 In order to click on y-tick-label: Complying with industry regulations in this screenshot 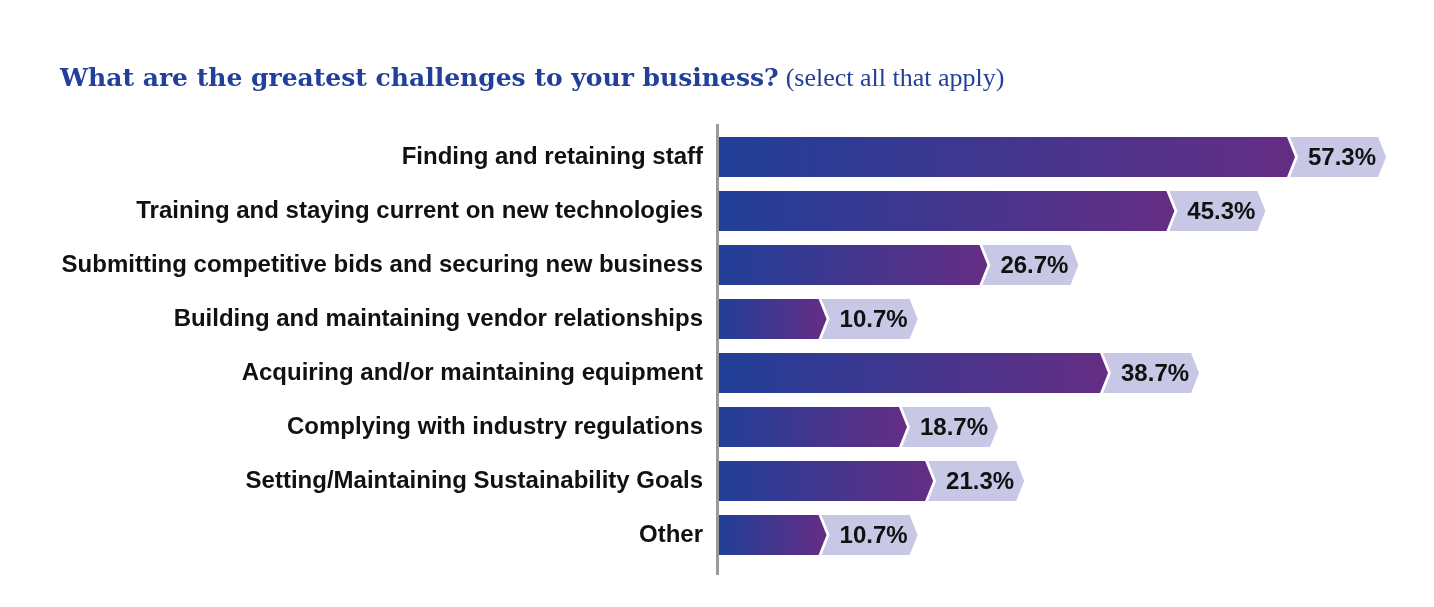, I will do `click(494, 425)`.